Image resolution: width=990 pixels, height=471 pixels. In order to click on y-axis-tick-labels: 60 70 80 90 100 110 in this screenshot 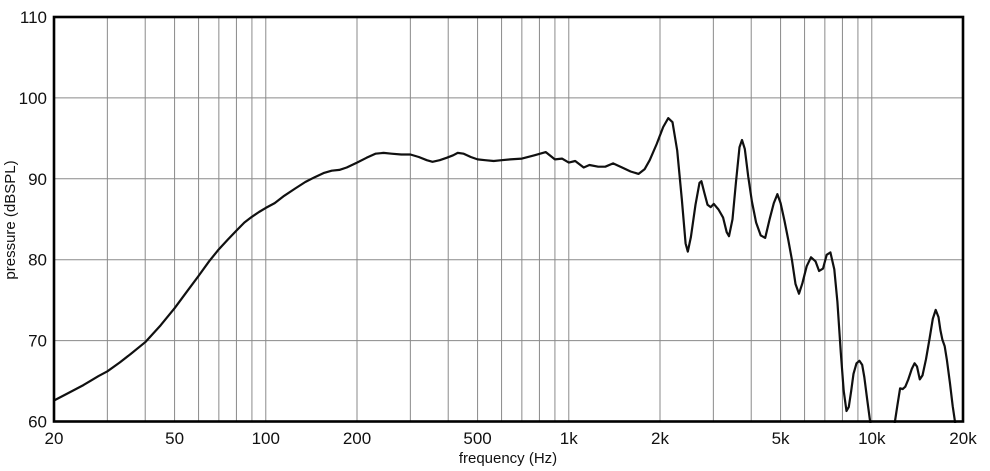, I will do `click(33, 220)`.